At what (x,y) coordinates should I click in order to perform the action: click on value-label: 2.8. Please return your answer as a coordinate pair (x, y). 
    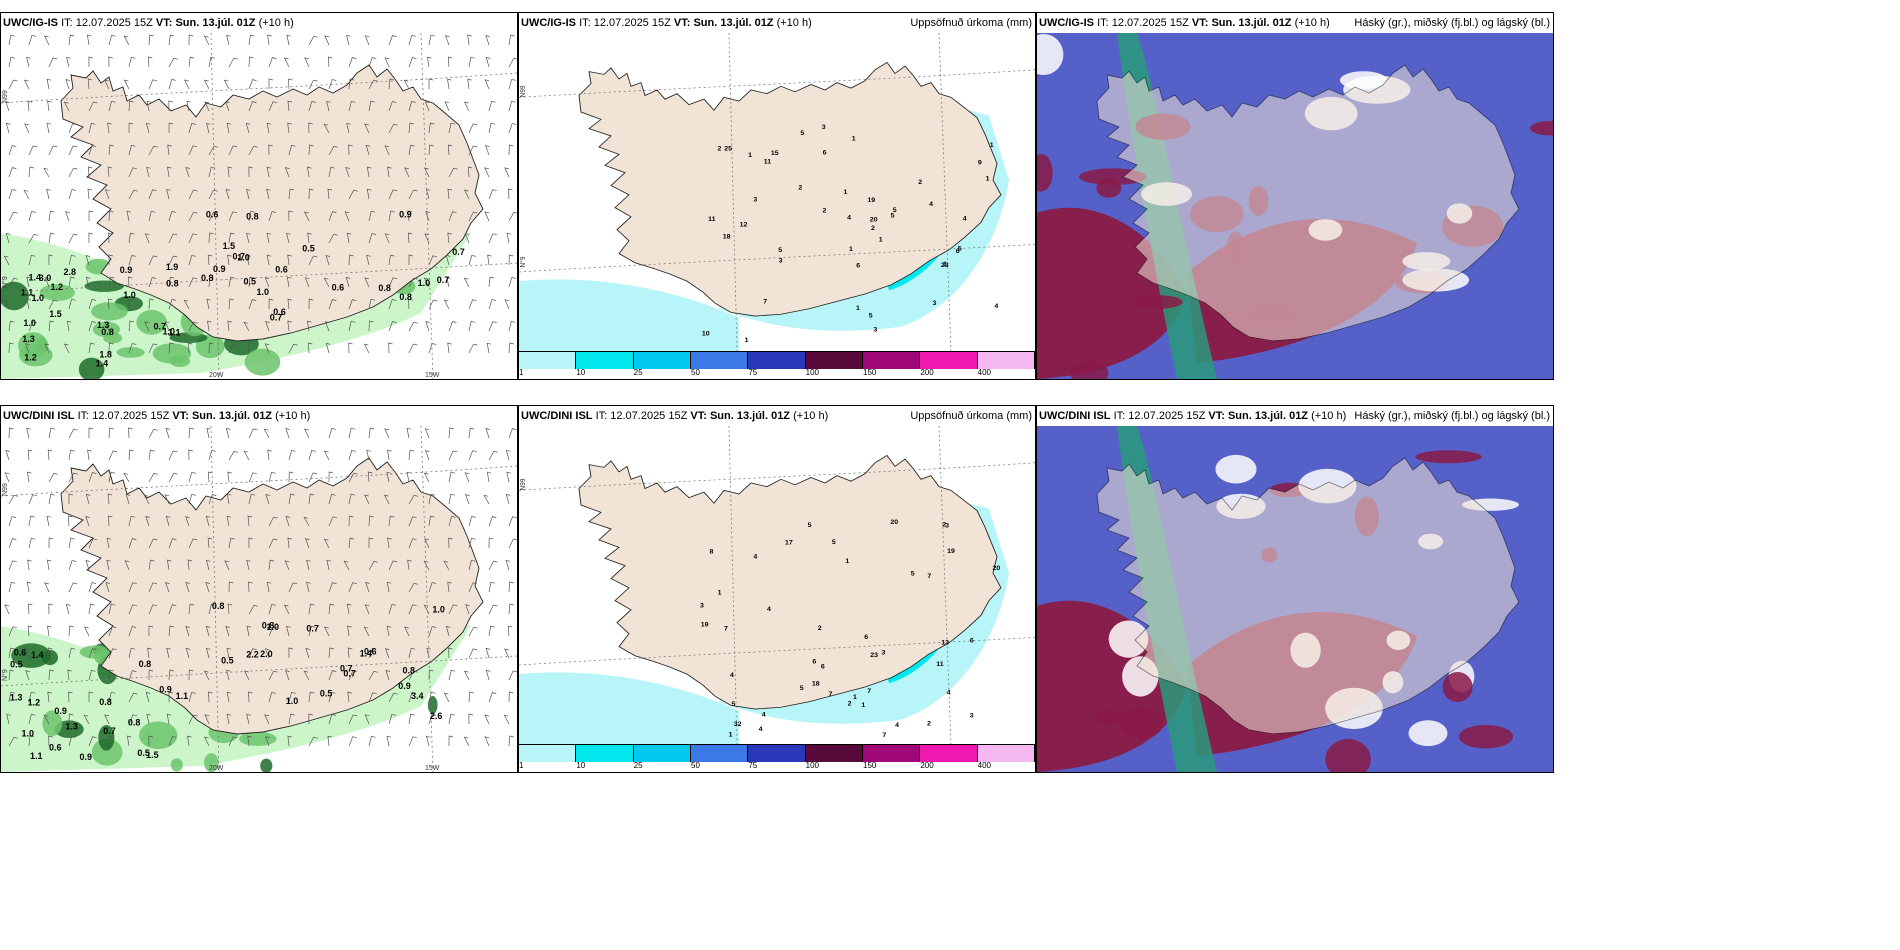
    Looking at the image, I should click on (70, 272).